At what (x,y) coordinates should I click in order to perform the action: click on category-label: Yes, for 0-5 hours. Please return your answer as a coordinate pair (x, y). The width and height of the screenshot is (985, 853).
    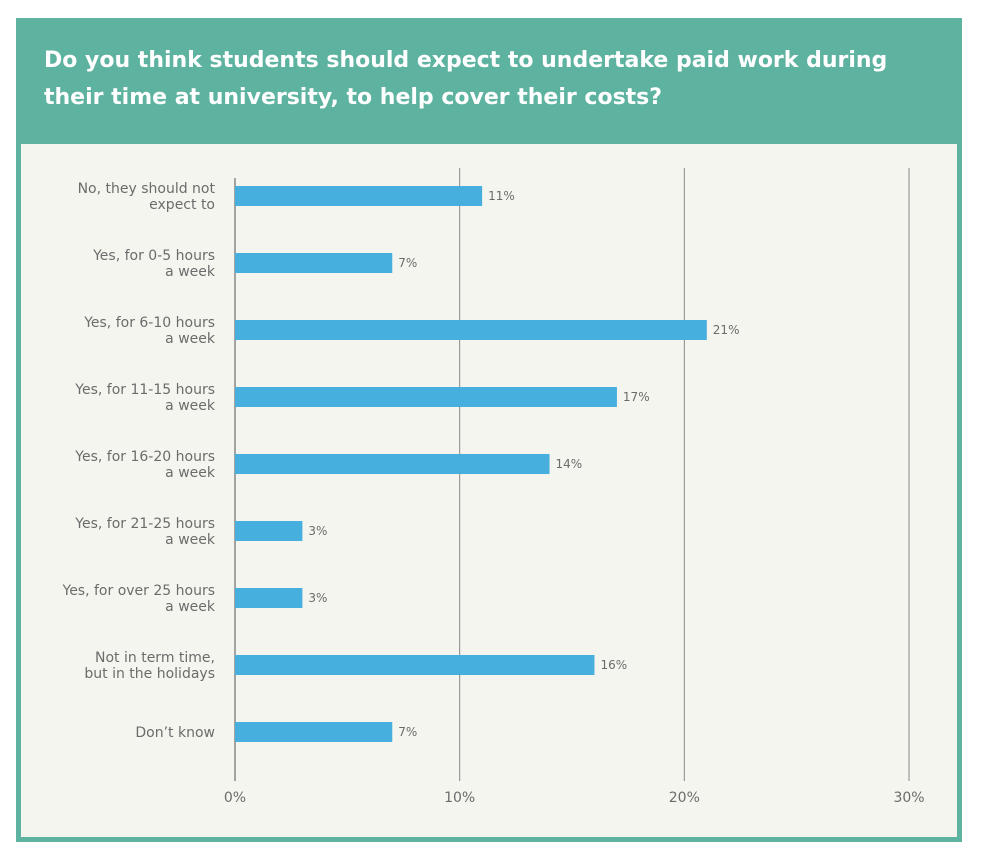
    Looking at the image, I should click on (153, 256).